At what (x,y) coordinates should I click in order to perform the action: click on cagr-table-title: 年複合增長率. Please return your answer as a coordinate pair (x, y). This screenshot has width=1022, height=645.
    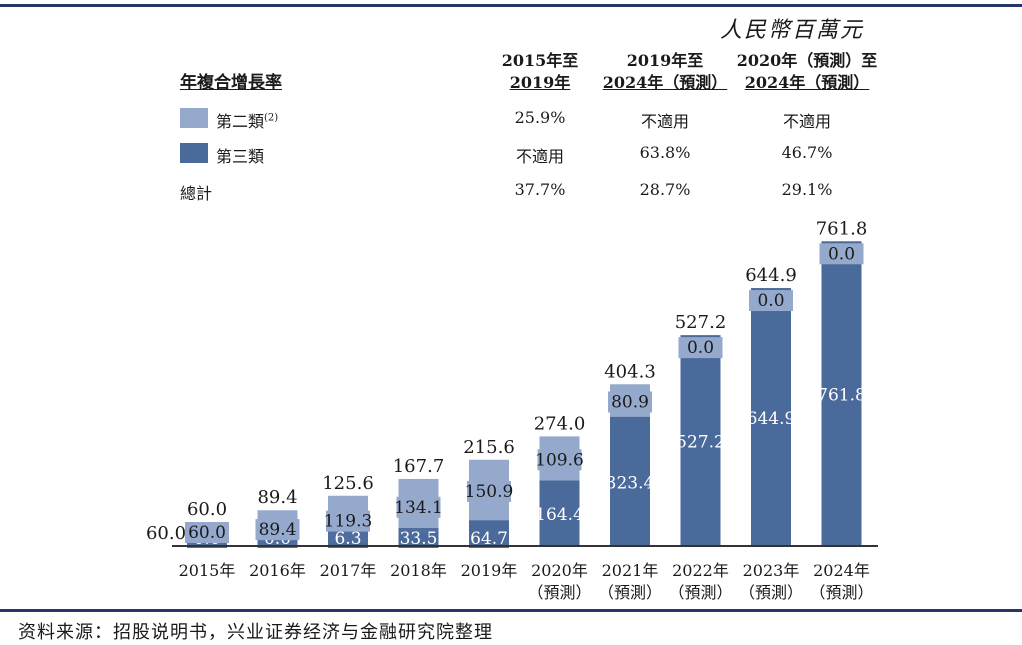
    Looking at the image, I should click on (231, 83).